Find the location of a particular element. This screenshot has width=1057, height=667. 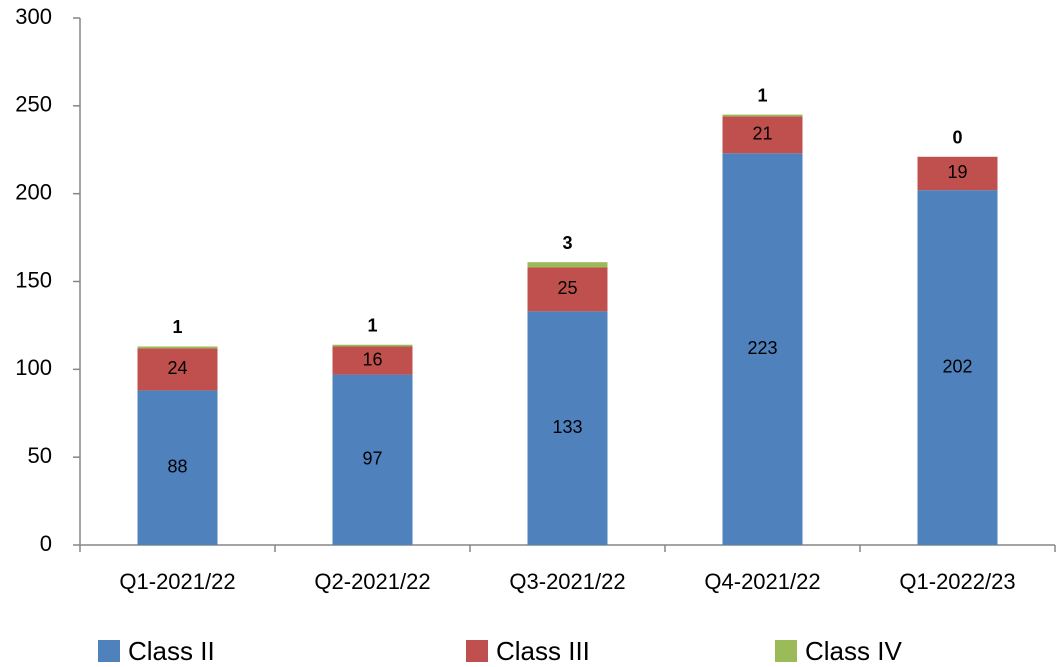

x-tick-label: Q3-2021/22 is located at coordinates (567, 581).